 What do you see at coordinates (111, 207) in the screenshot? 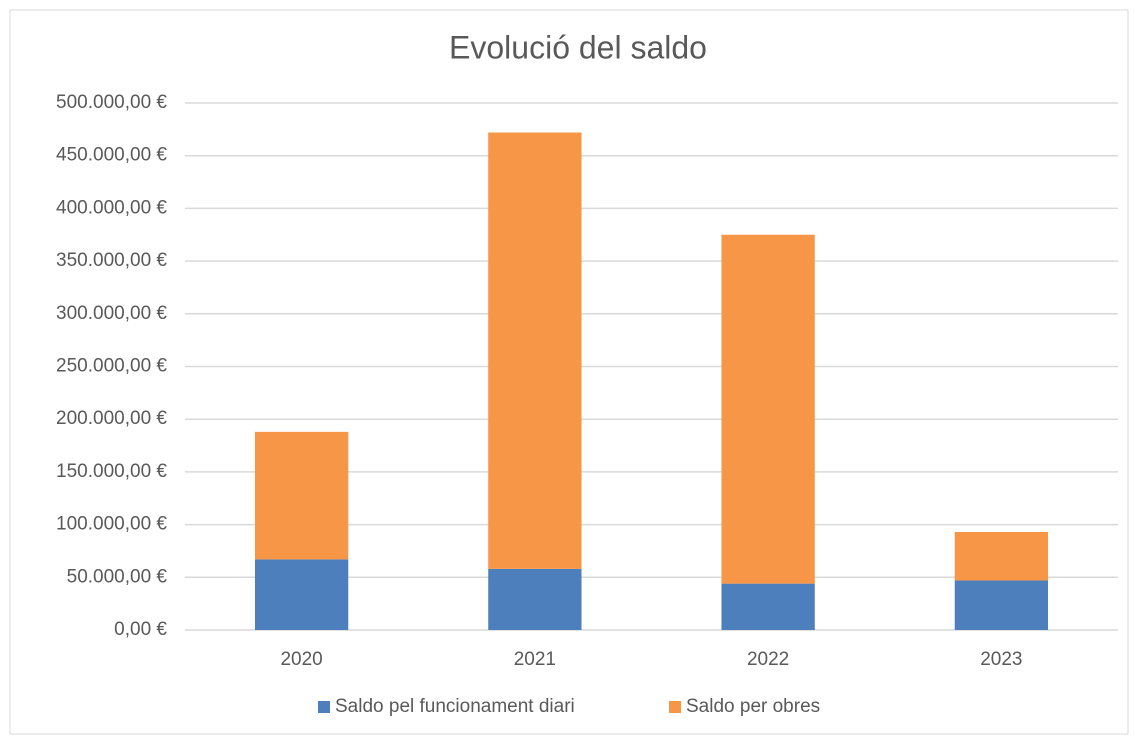
I see `y-tick-label: 400.000,00 €` at bounding box center [111, 207].